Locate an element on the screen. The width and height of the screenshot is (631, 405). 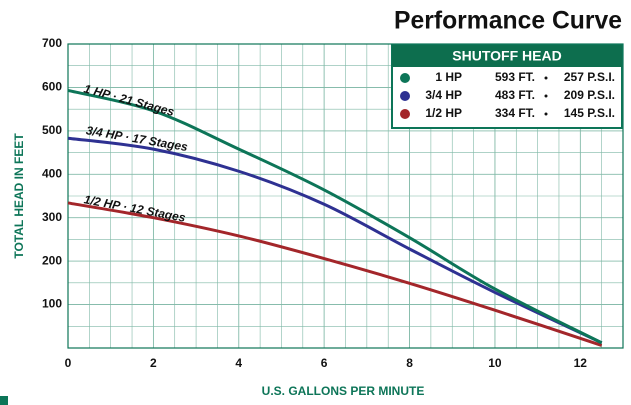
chart-title: Performance Curve is located at coordinates (508, 21).